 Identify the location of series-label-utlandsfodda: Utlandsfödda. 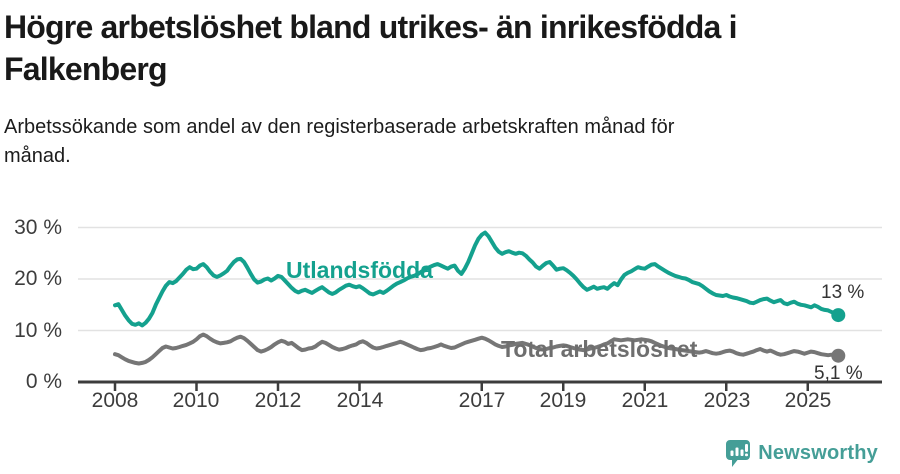
(359, 270).